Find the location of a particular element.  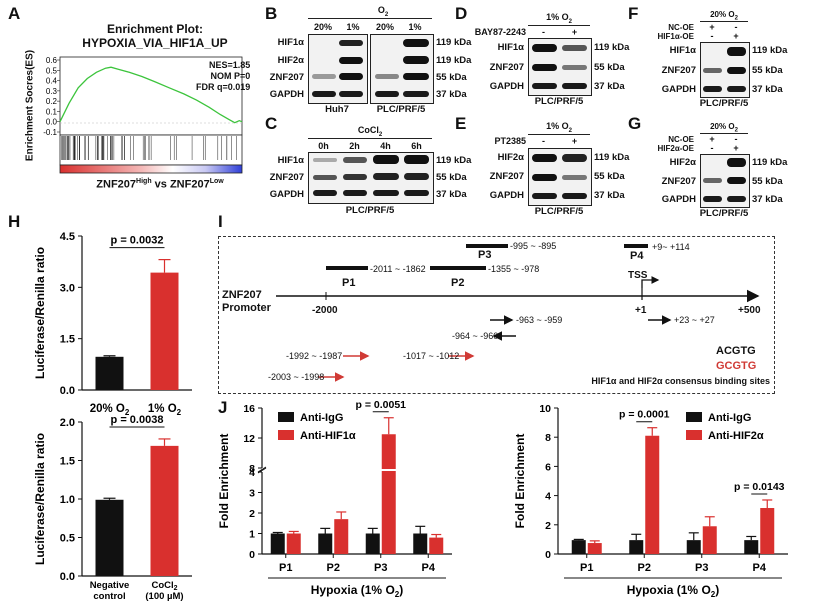

y-tick-label: 12 is located at coordinates (249, 439).